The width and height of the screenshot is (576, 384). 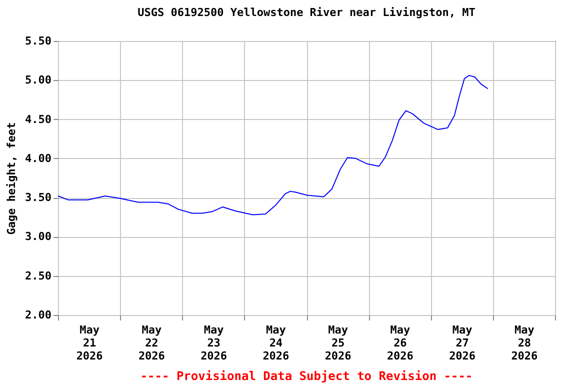 What do you see at coordinates (38, 197) in the screenshot?
I see `y-tick-label: 3.50` at bounding box center [38, 197].